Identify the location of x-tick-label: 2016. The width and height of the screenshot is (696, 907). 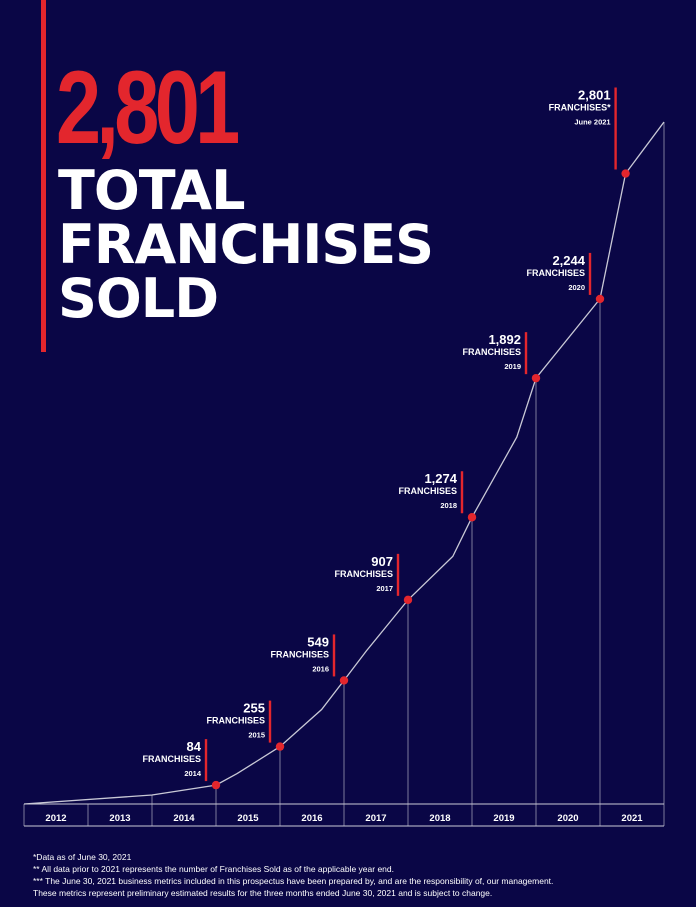
(311, 818).